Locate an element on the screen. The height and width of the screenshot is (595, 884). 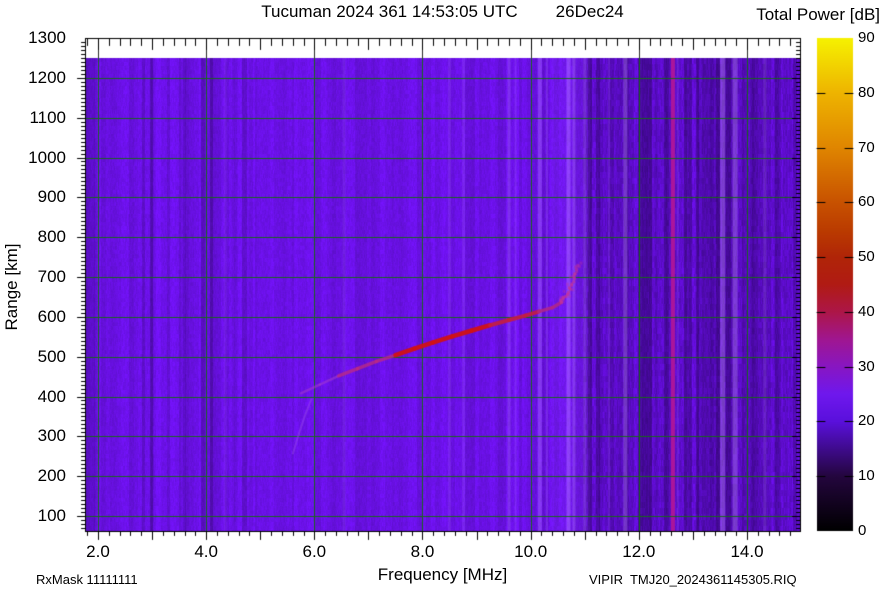
y-axis-tick-label: 400 is located at coordinates (51, 396).